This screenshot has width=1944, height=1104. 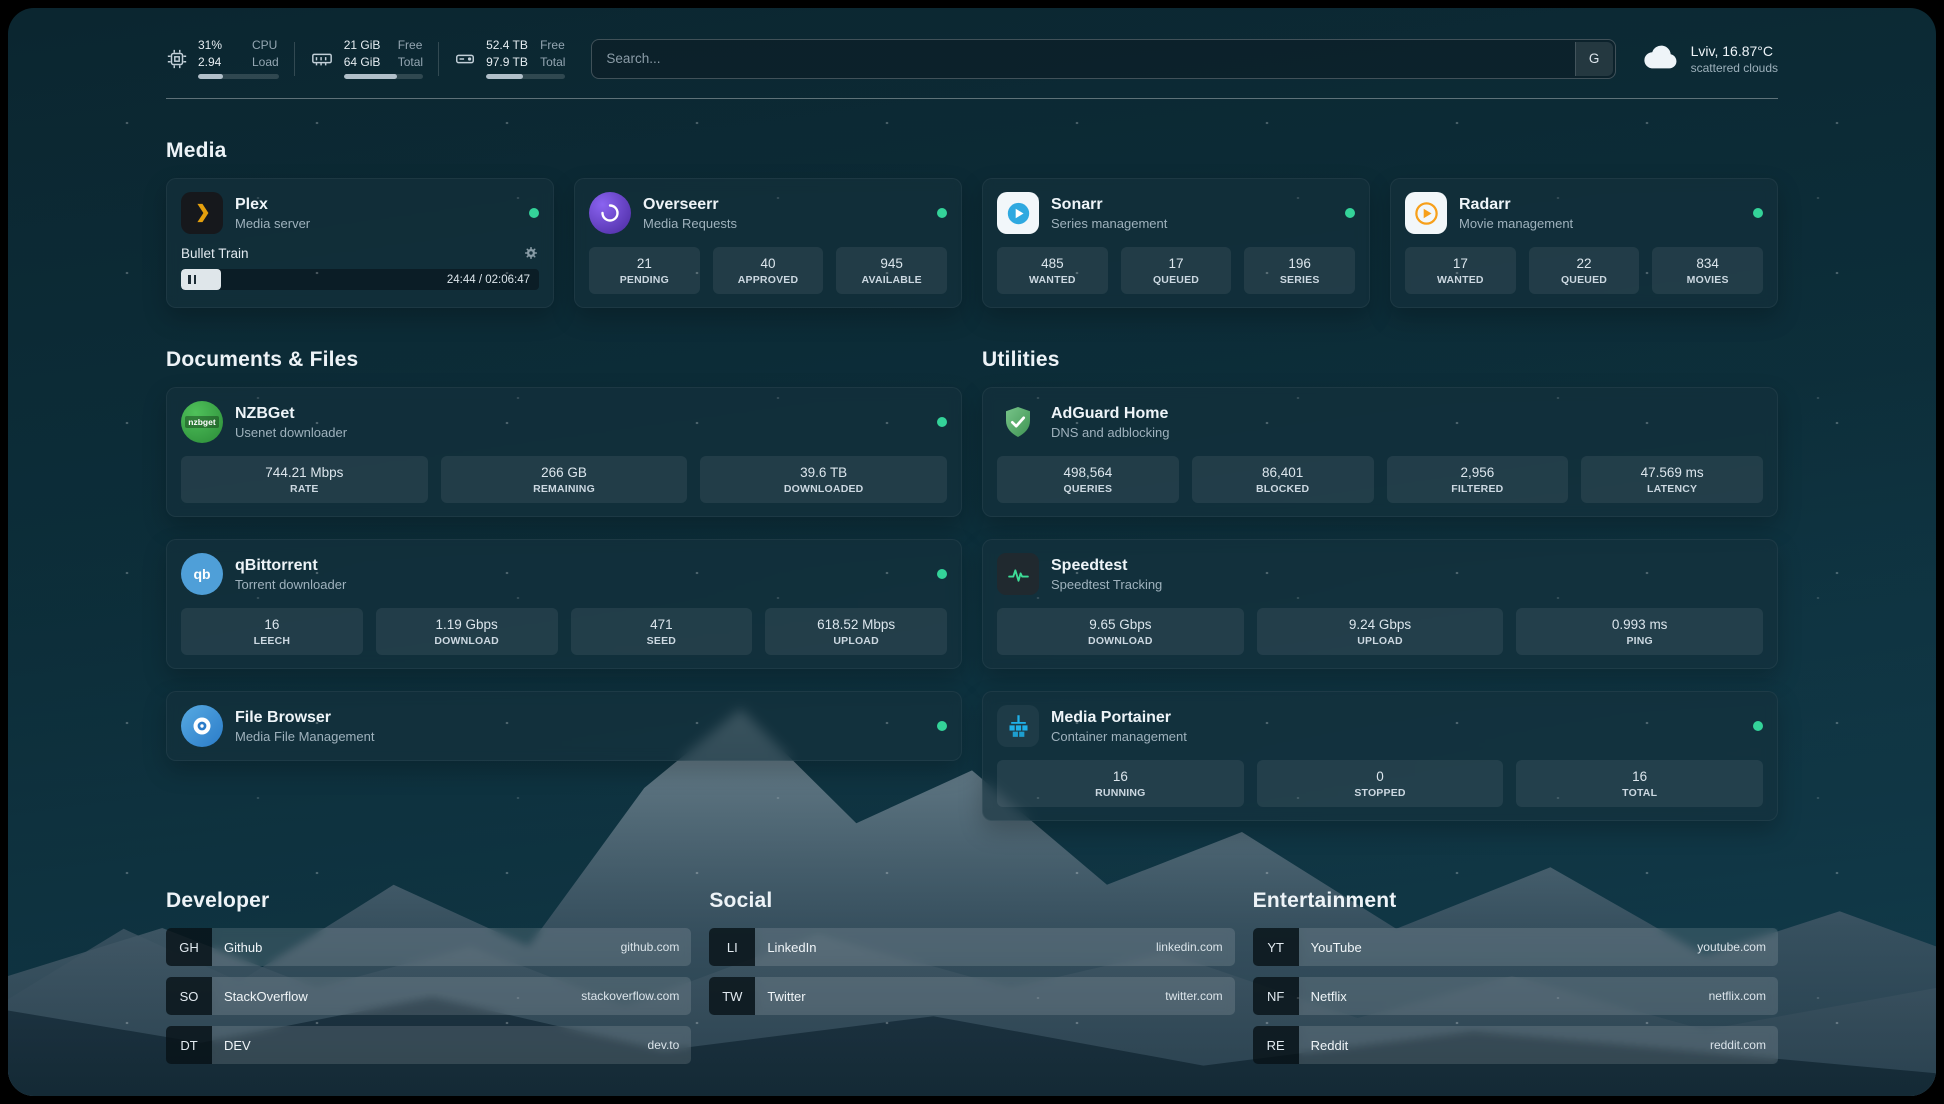 What do you see at coordinates (768, 271) in the screenshot?
I see `stat-box: 40 APPROVED` at bounding box center [768, 271].